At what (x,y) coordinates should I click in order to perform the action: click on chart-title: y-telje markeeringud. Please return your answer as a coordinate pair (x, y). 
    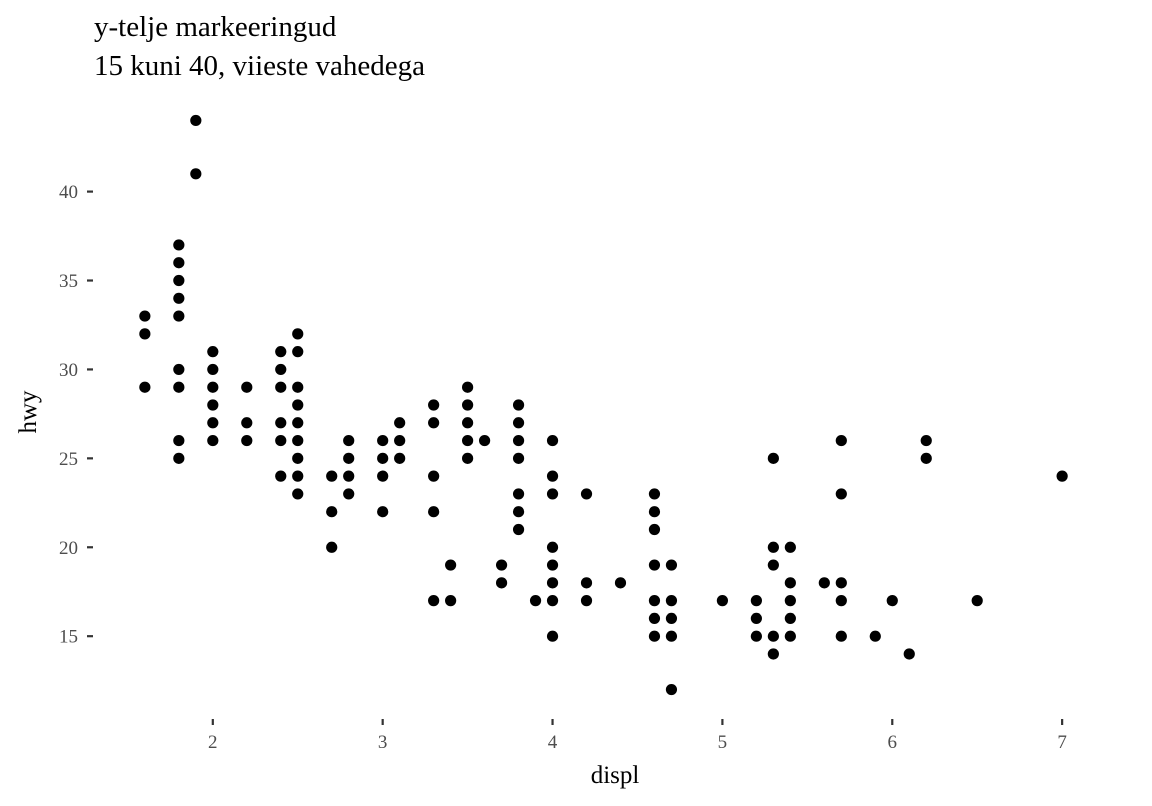
    Looking at the image, I should click on (215, 27).